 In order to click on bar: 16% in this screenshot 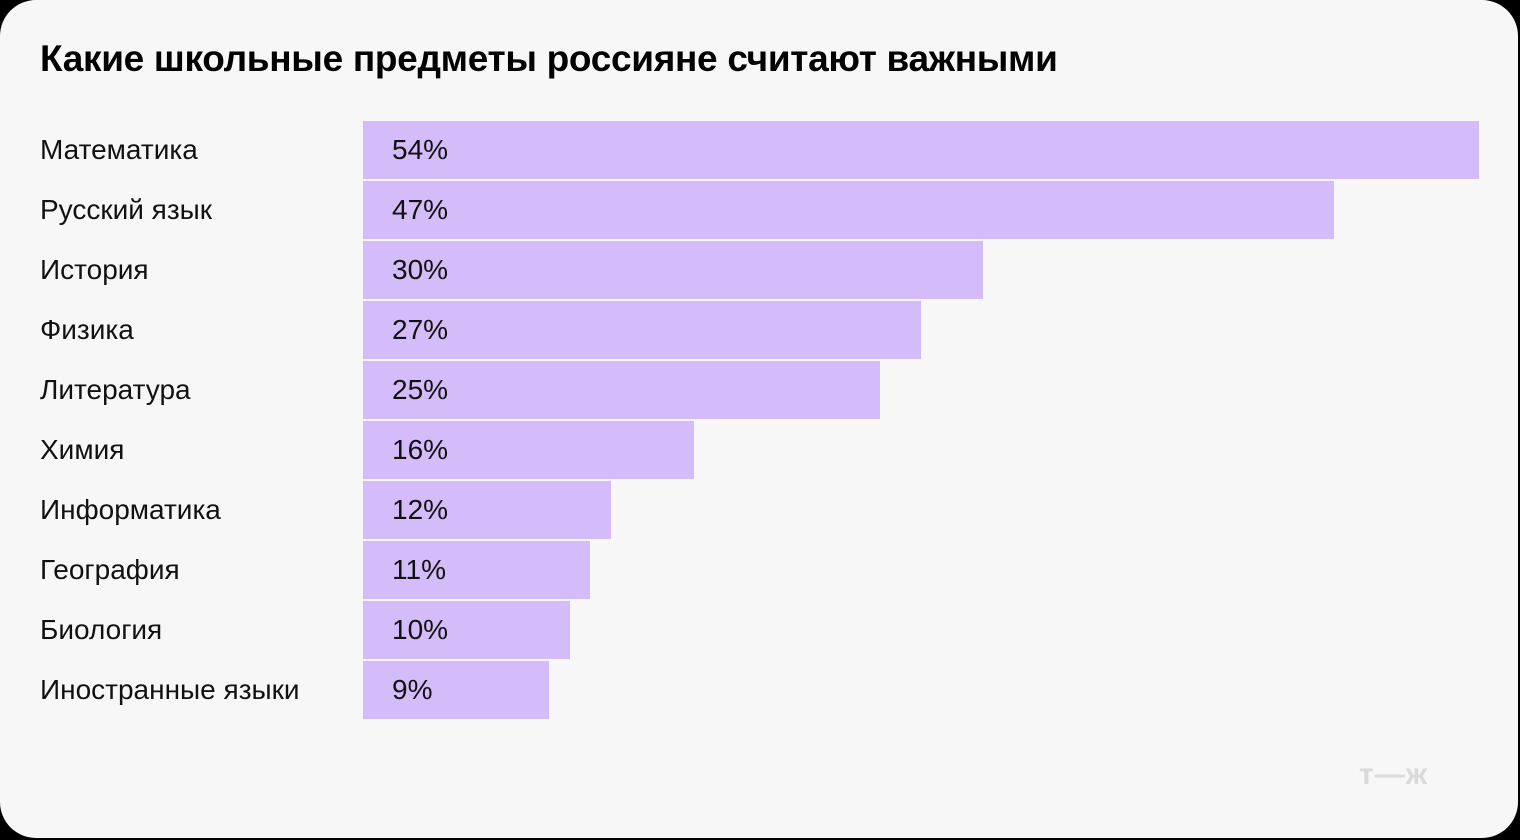, I will do `click(528, 450)`.